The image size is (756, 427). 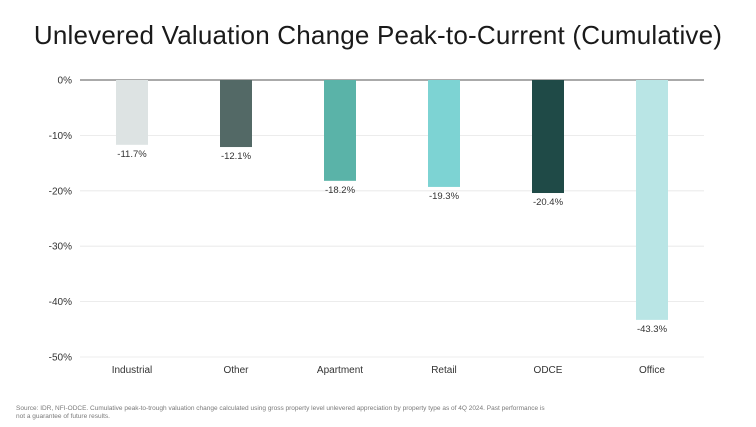 I want to click on bar-industrial, so click(x=132, y=112).